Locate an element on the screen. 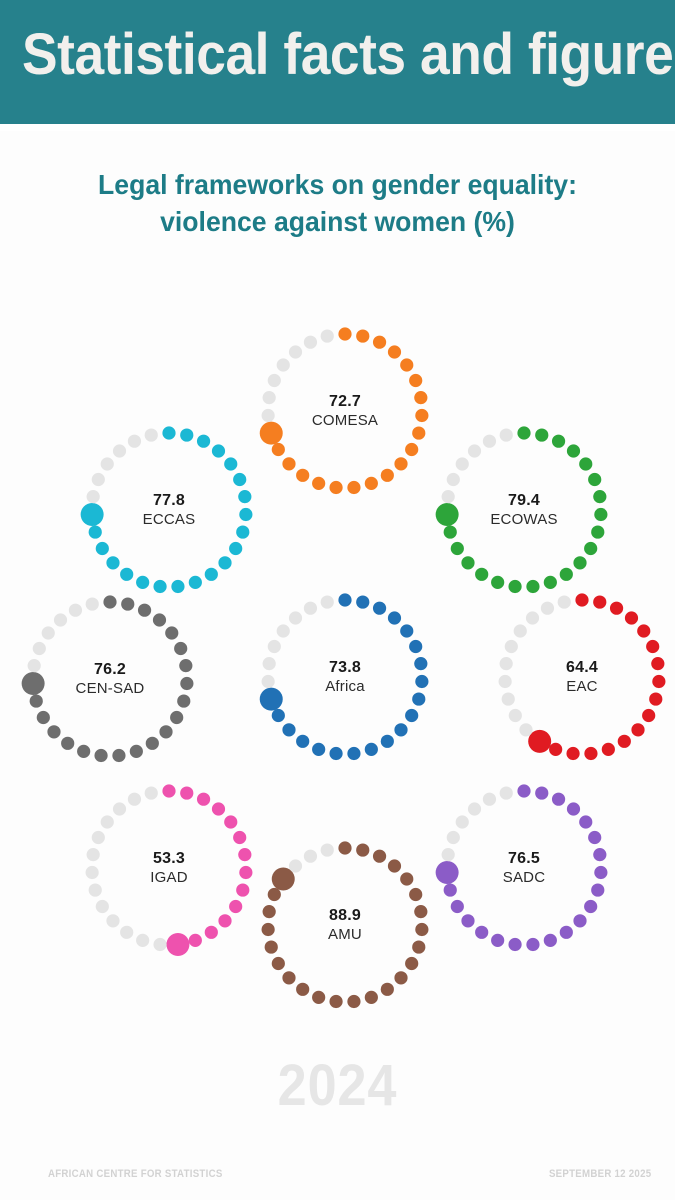 Image resolution: width=675 pixels, height=1200 pixels. chart-subtitle-line1: Legal frameworks on gender equality: is located at coordinates (337, 184).